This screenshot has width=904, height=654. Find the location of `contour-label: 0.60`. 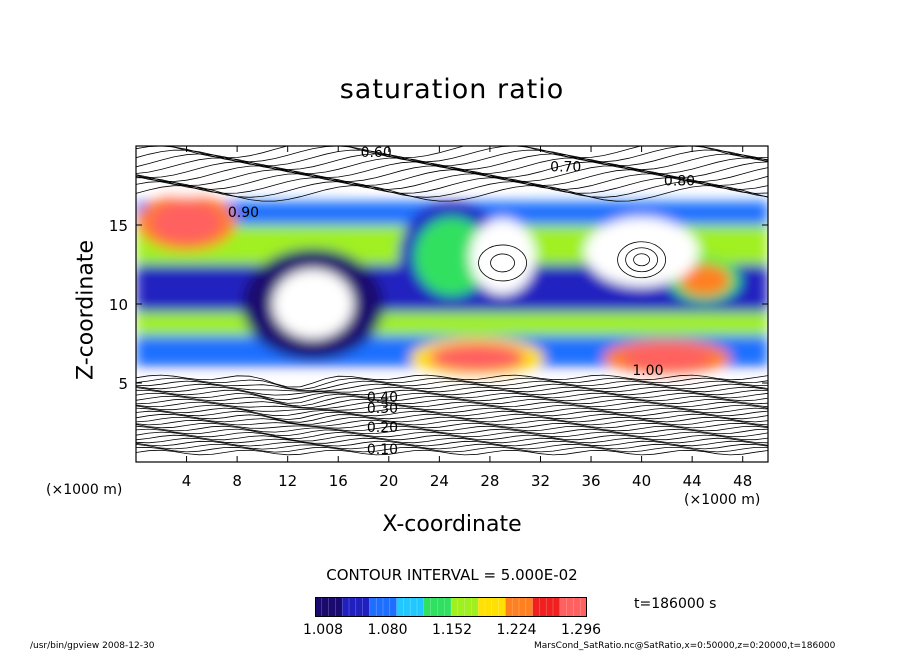

contour-label: 0.60 is located at coordinates (376, 153).